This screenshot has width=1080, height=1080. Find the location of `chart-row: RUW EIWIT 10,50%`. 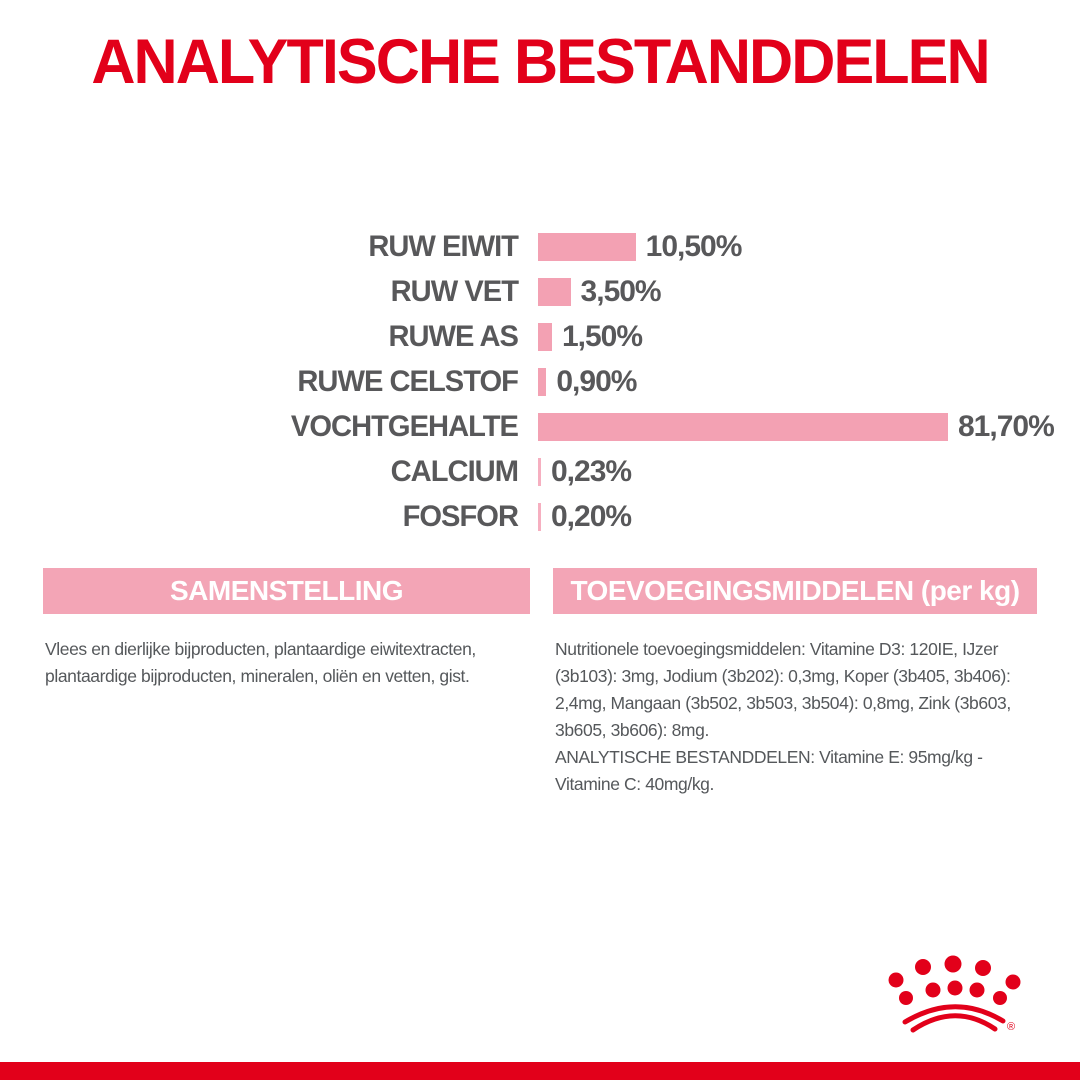

chart-row: RUW EIWIT 10,50% is located at coordinates (540, 246).